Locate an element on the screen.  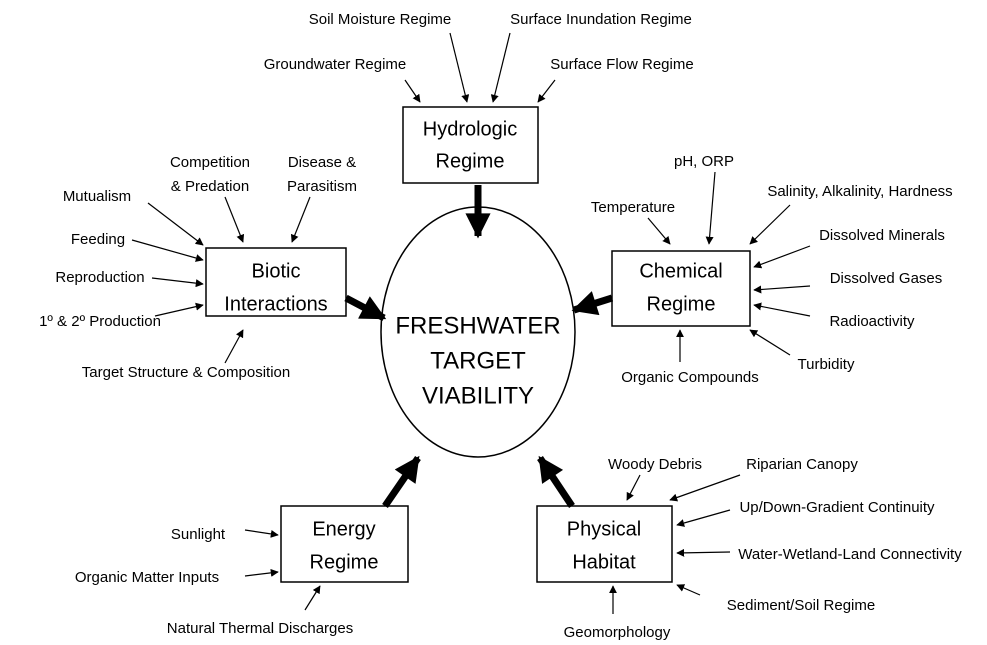
center-label: TARGET is located at coordinates (478, 360).